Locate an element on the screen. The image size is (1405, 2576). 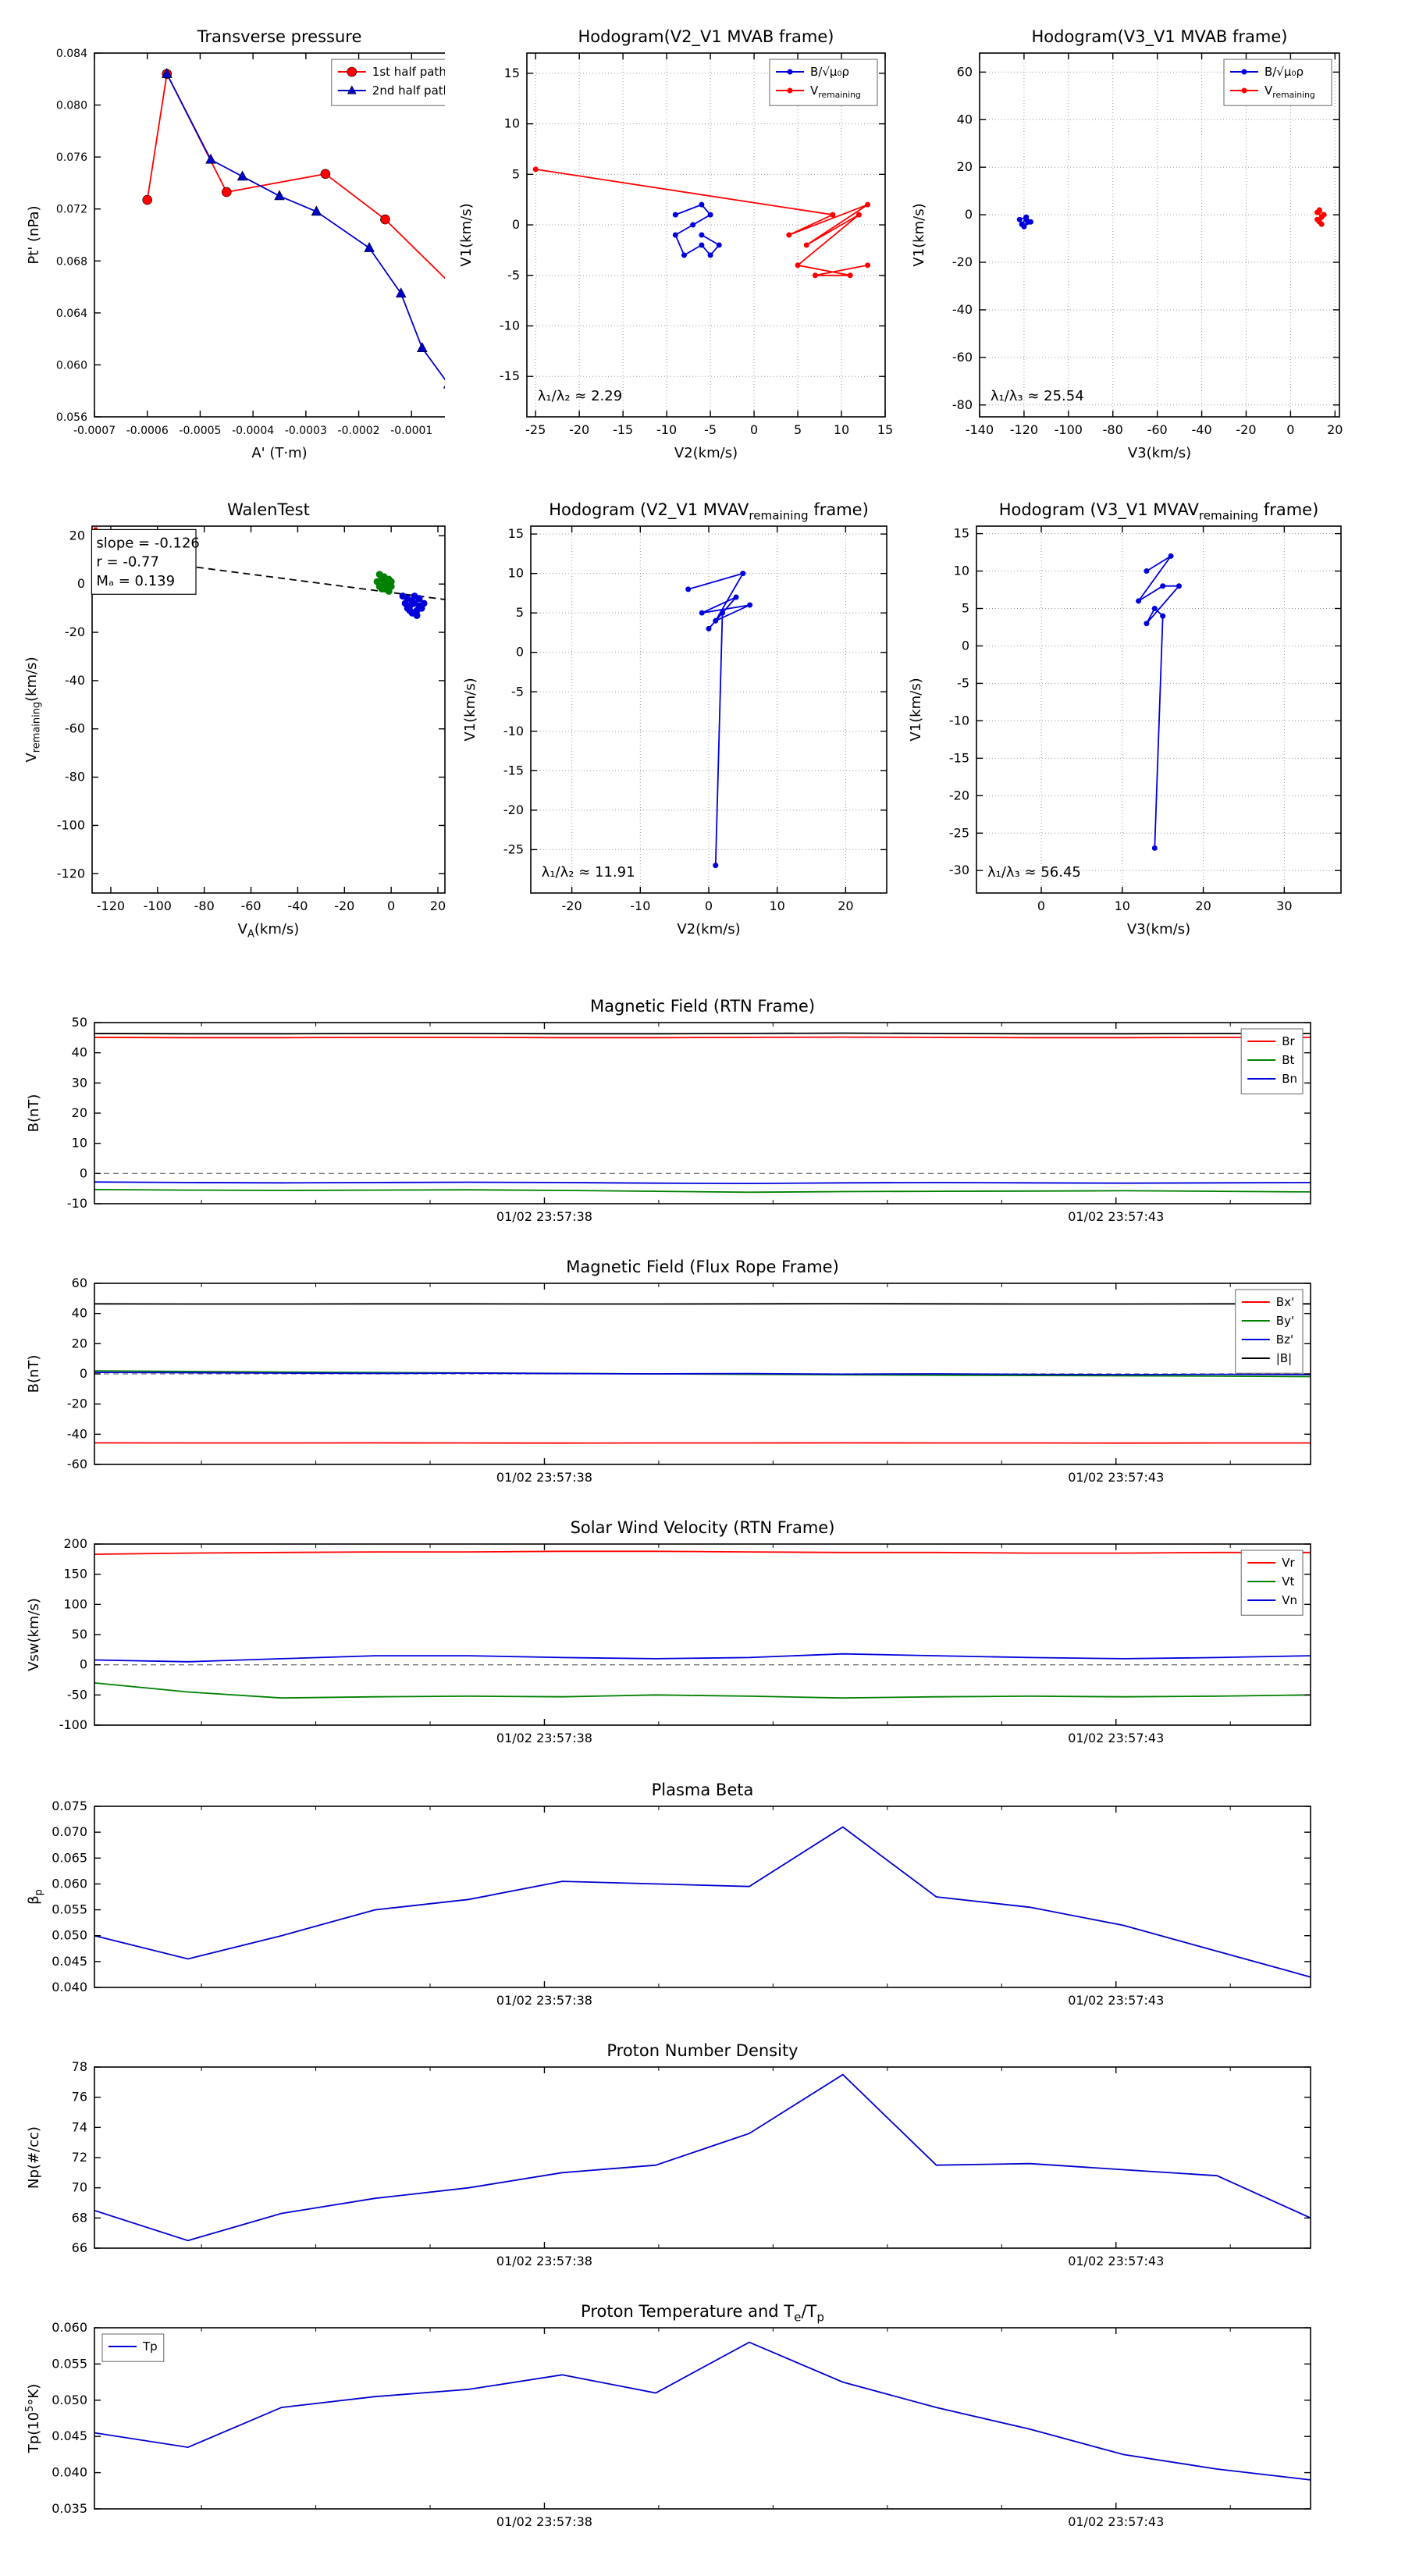
svg-text: V3(km/s) is located at coordinates (1159, 453).